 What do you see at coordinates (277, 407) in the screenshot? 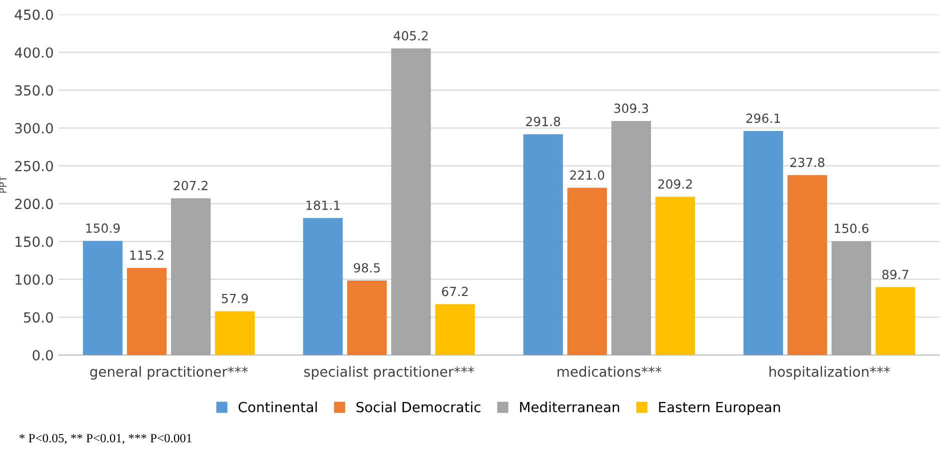
I see `legend-label: Continental` at bounding box center [277, 407].